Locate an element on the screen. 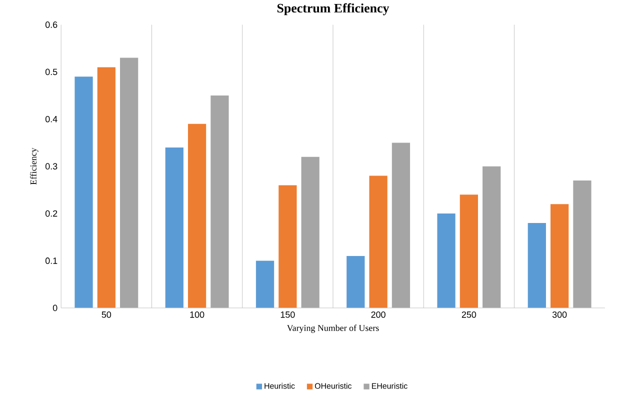  x-tick-label: 50 is located at coordinates (107, 315).